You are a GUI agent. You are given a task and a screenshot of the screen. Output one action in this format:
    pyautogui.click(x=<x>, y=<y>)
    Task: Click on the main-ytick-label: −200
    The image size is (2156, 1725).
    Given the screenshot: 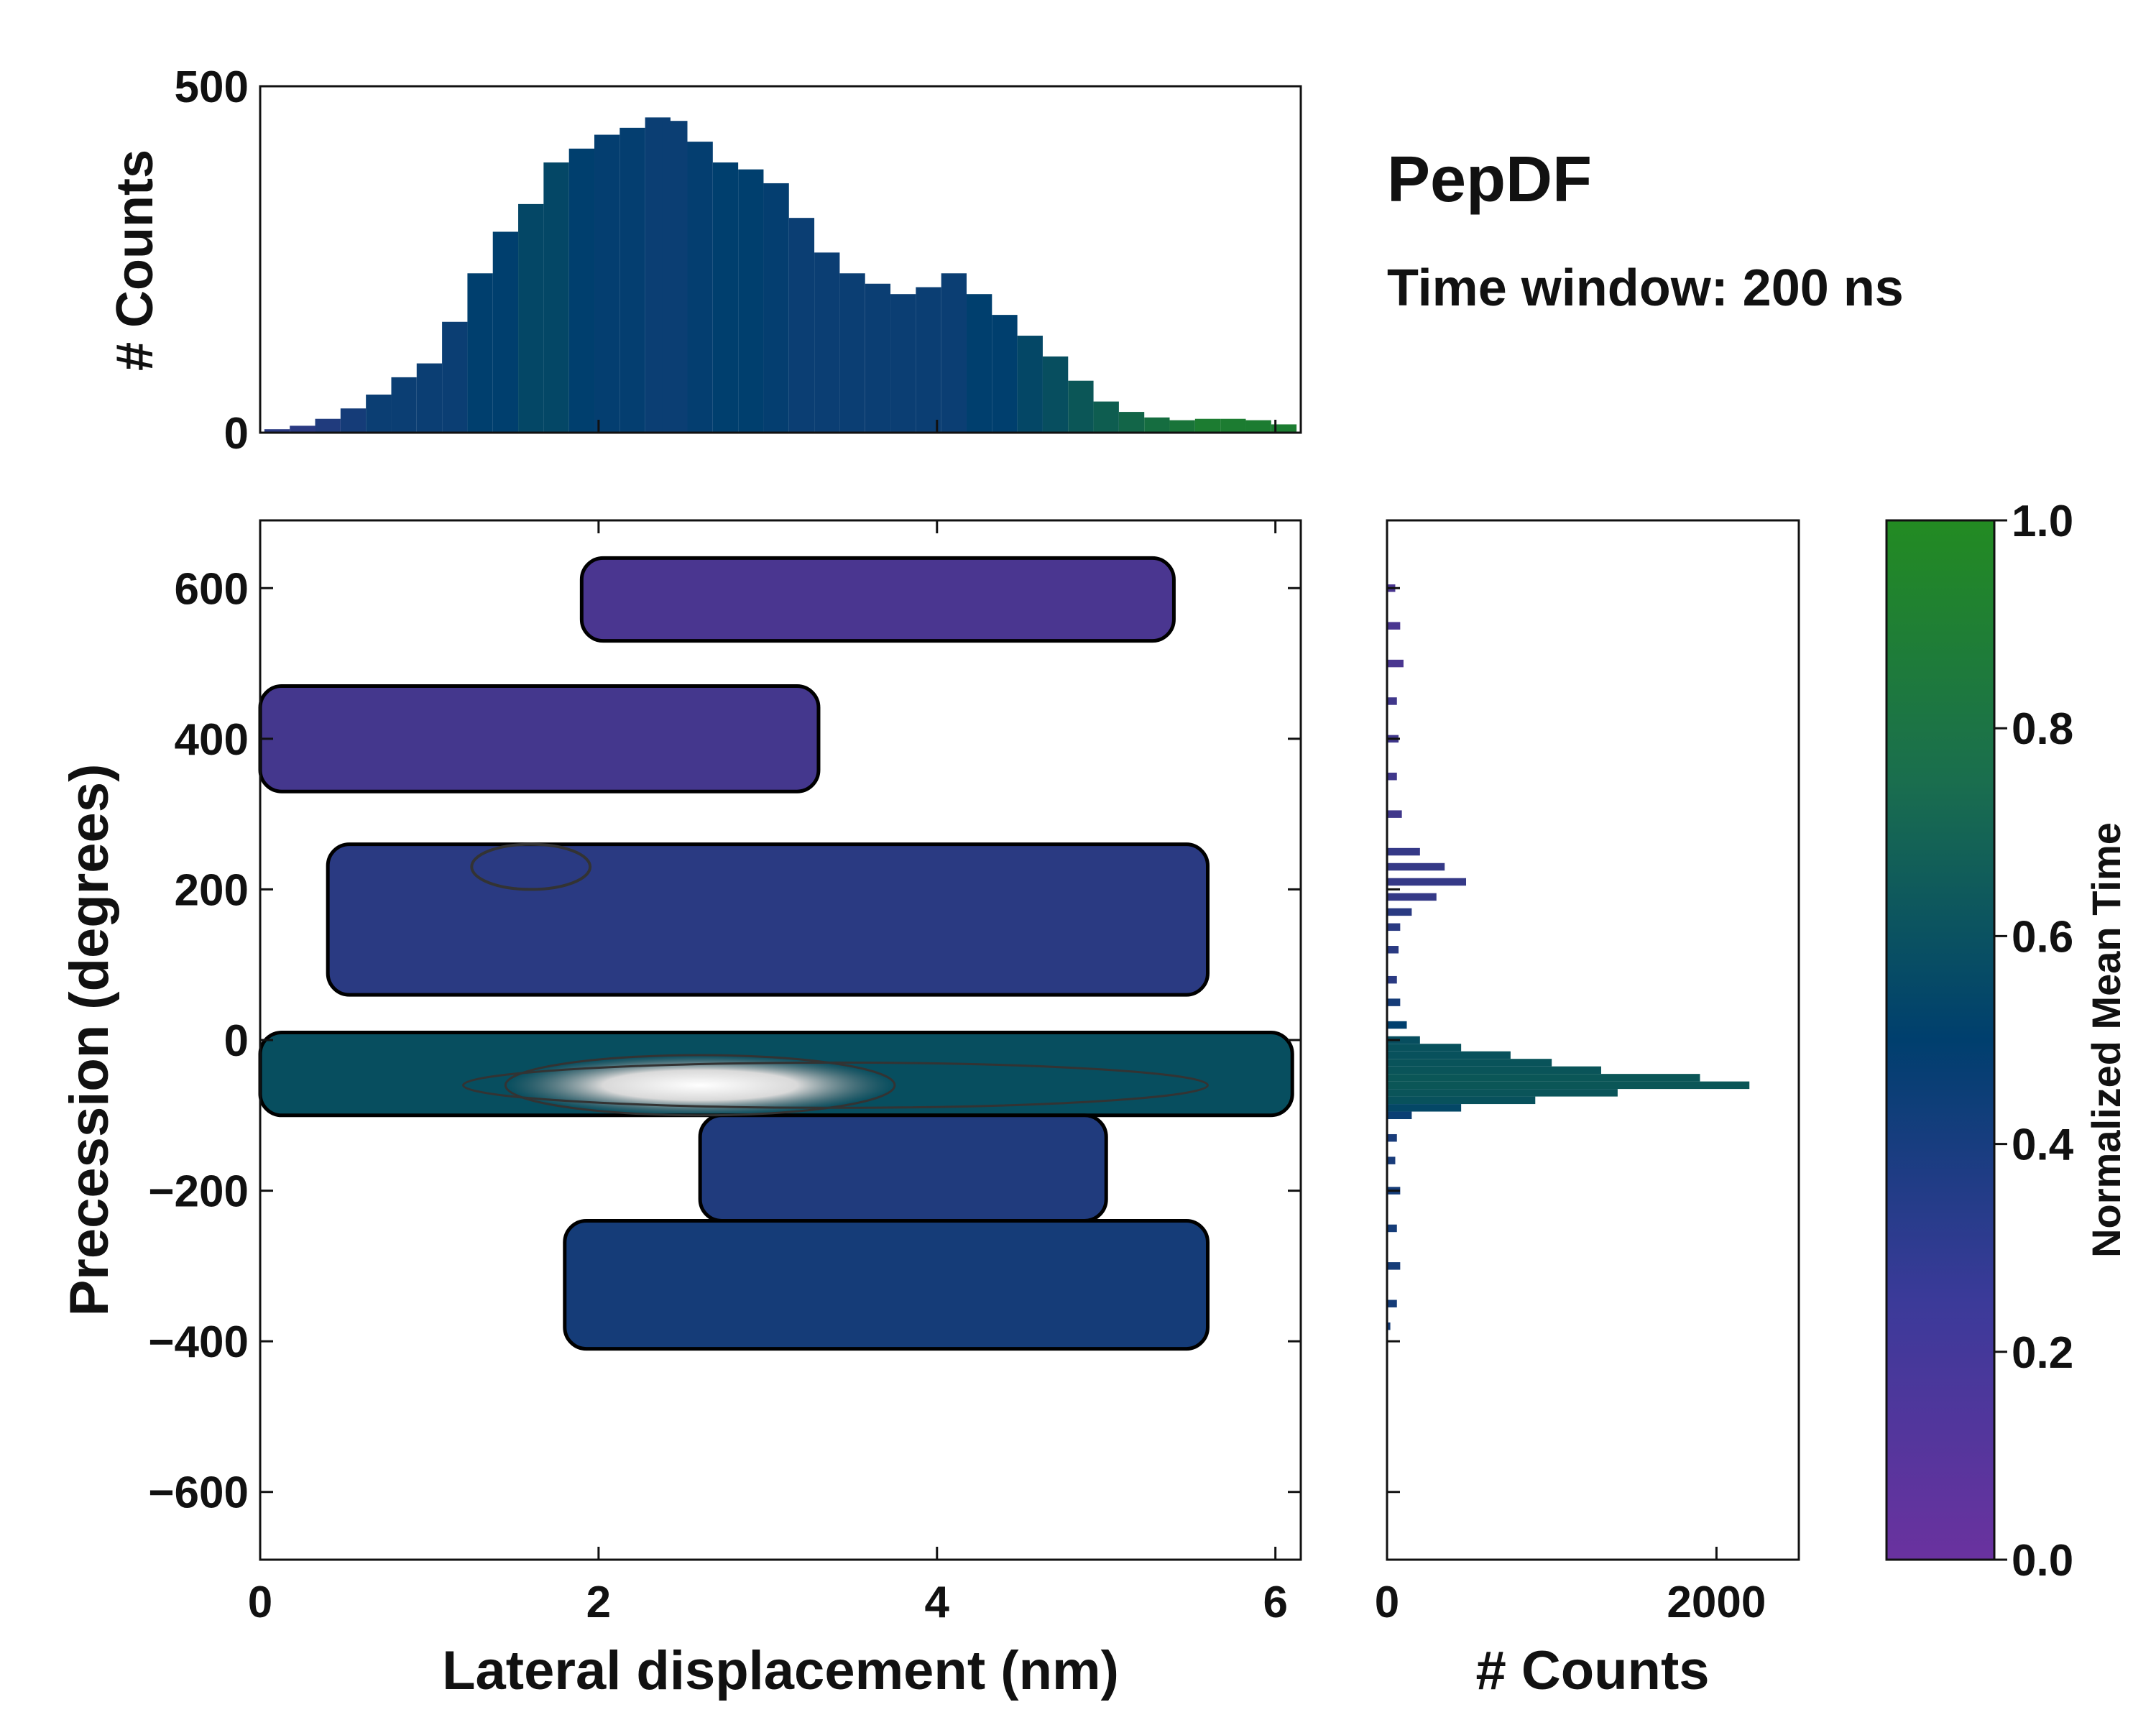 What is the action you would take?
    pyautogui.click(x=199, y=1192)
    